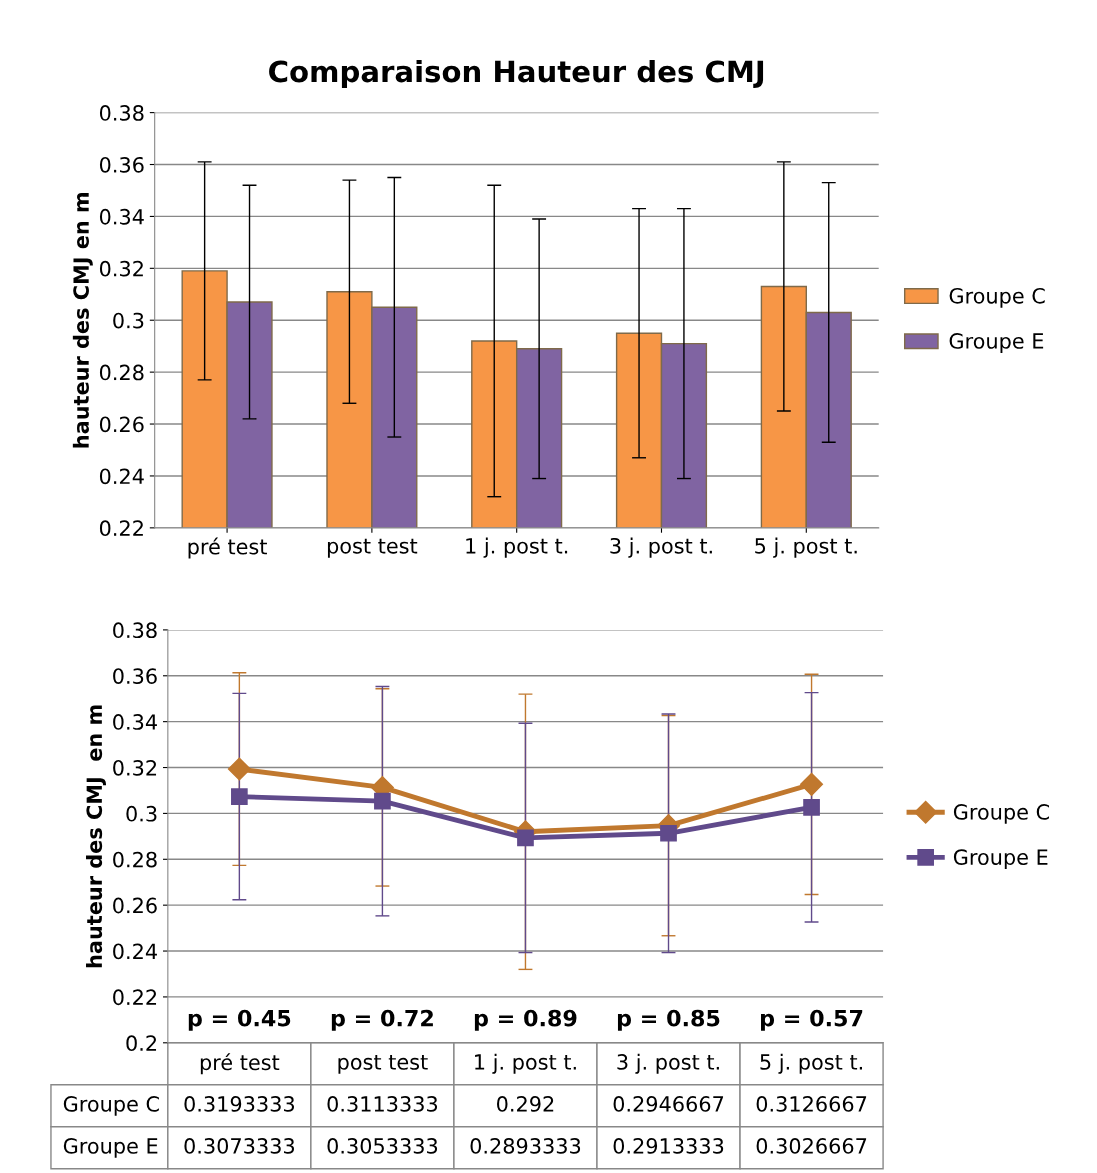 The height and width of the screenshot is (1173, 1097). Describe the element at coordinates (668, 1146) in the screenshot. I see `data-label: 0.2913333` at that location.